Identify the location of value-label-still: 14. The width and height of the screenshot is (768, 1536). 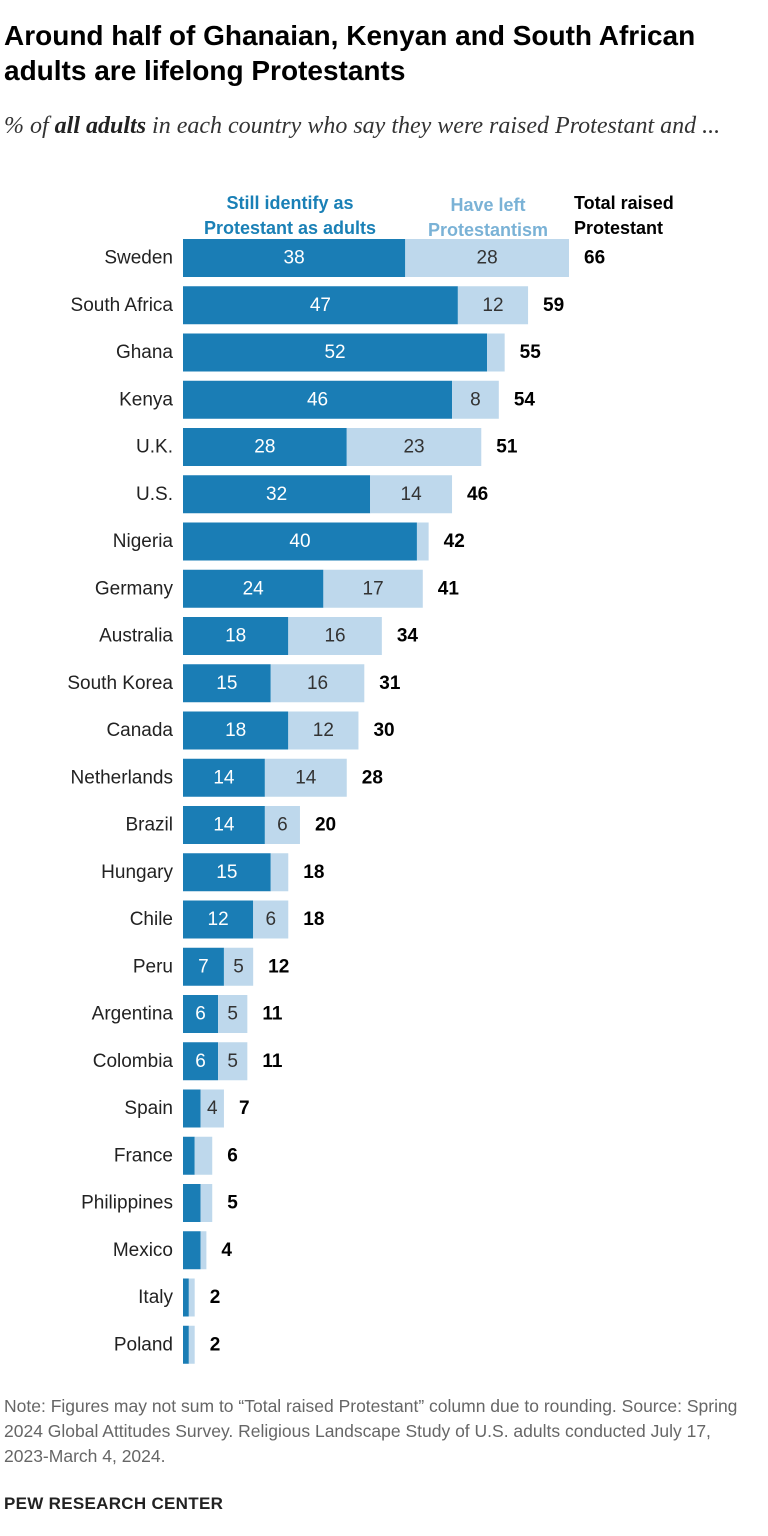
(224, 777).